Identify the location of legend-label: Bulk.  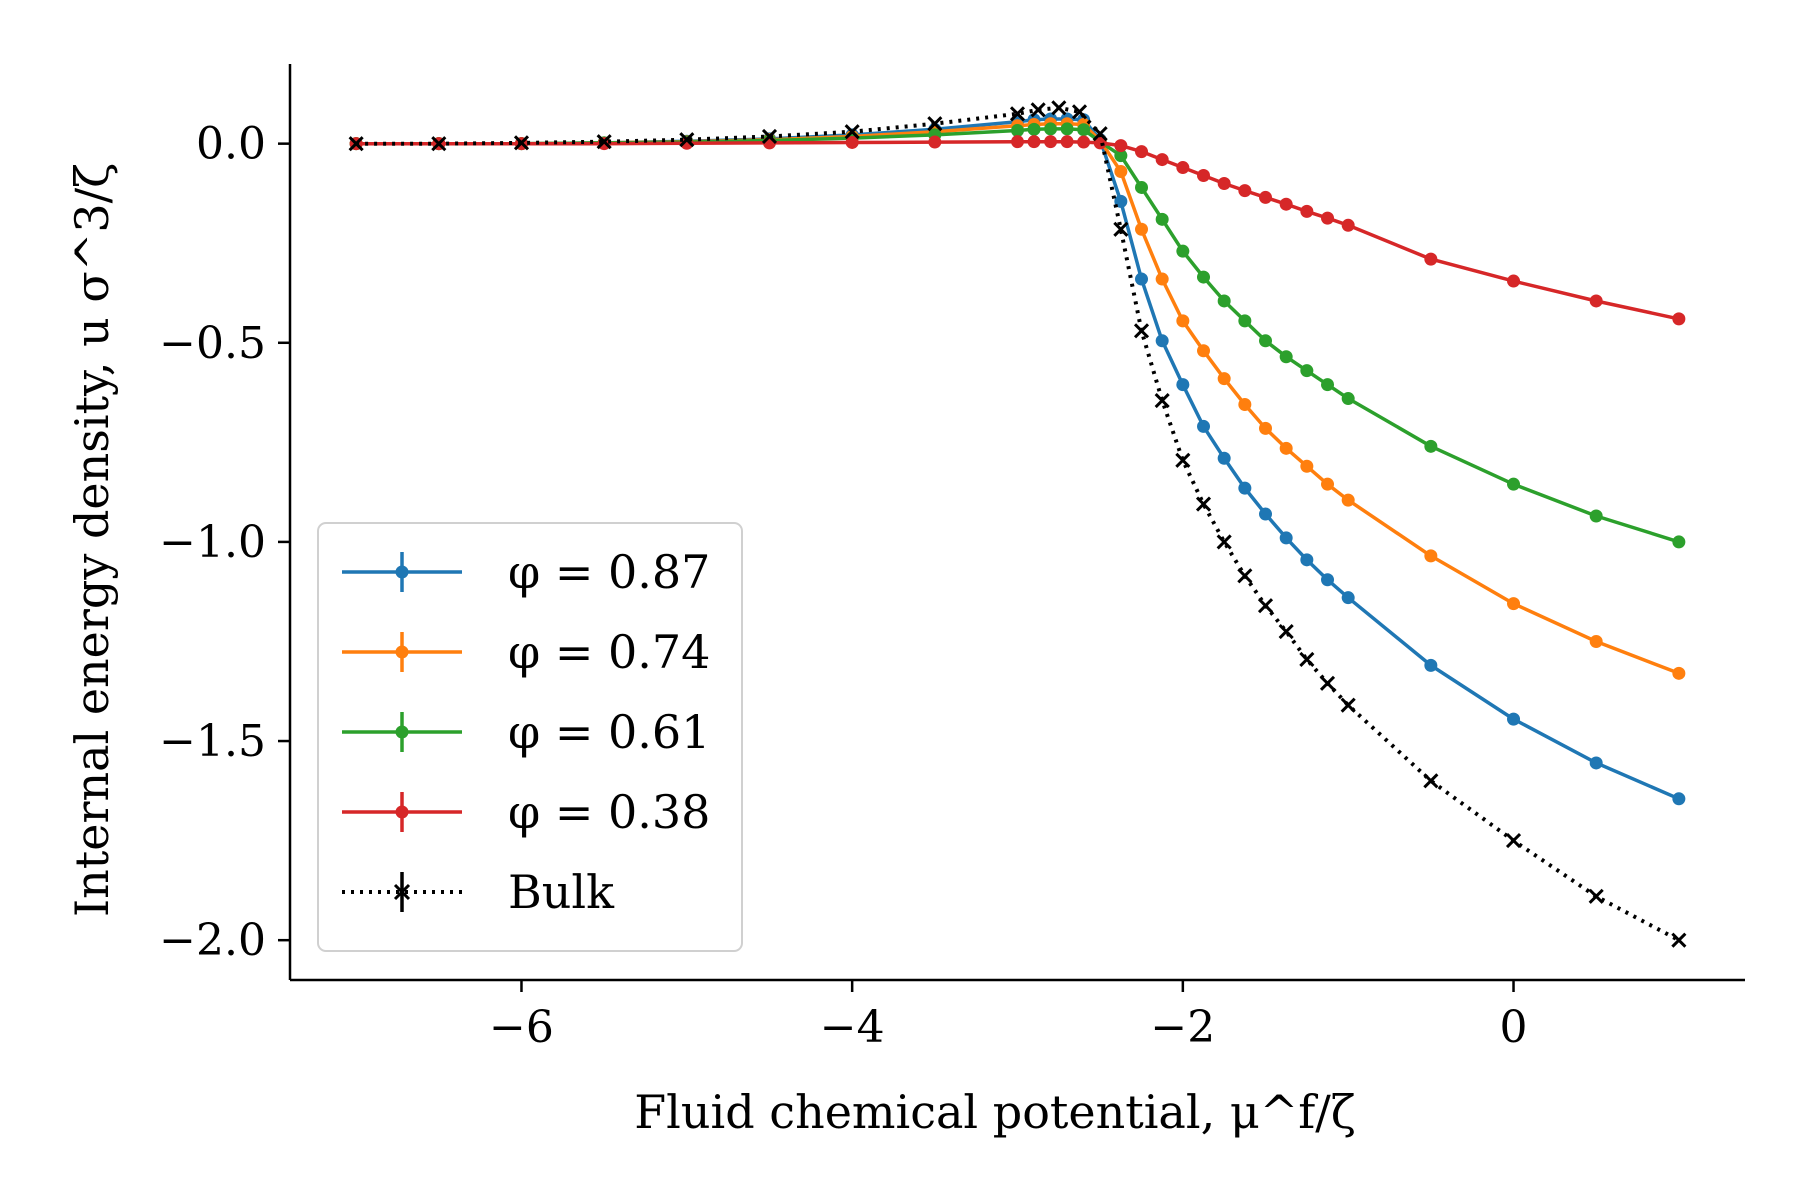
(561, 892).